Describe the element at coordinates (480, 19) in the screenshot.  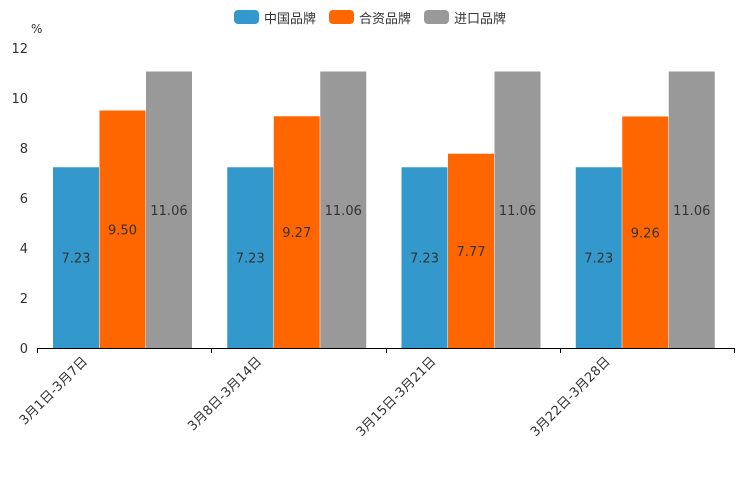
I see `legend-label: 进口品牌` at that location.